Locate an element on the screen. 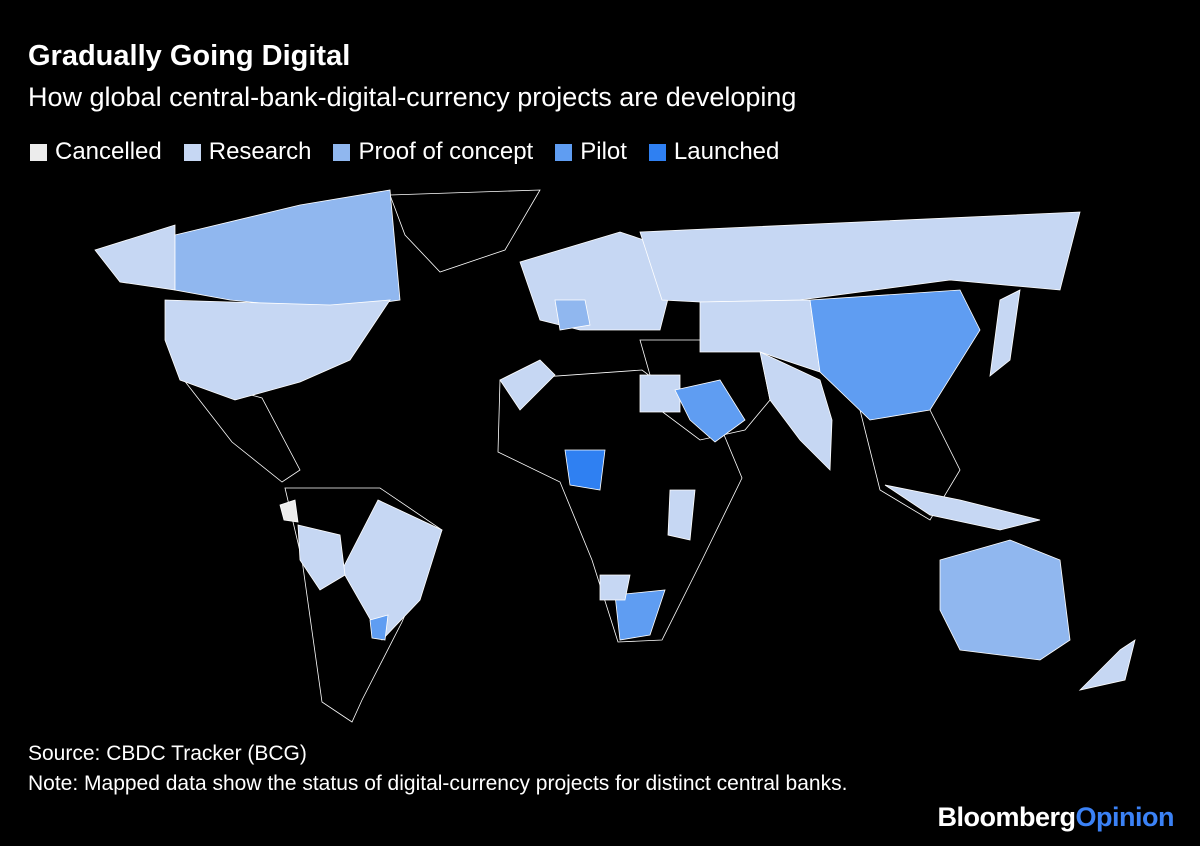  legend-item: Research is located at coordinates (247, 152).